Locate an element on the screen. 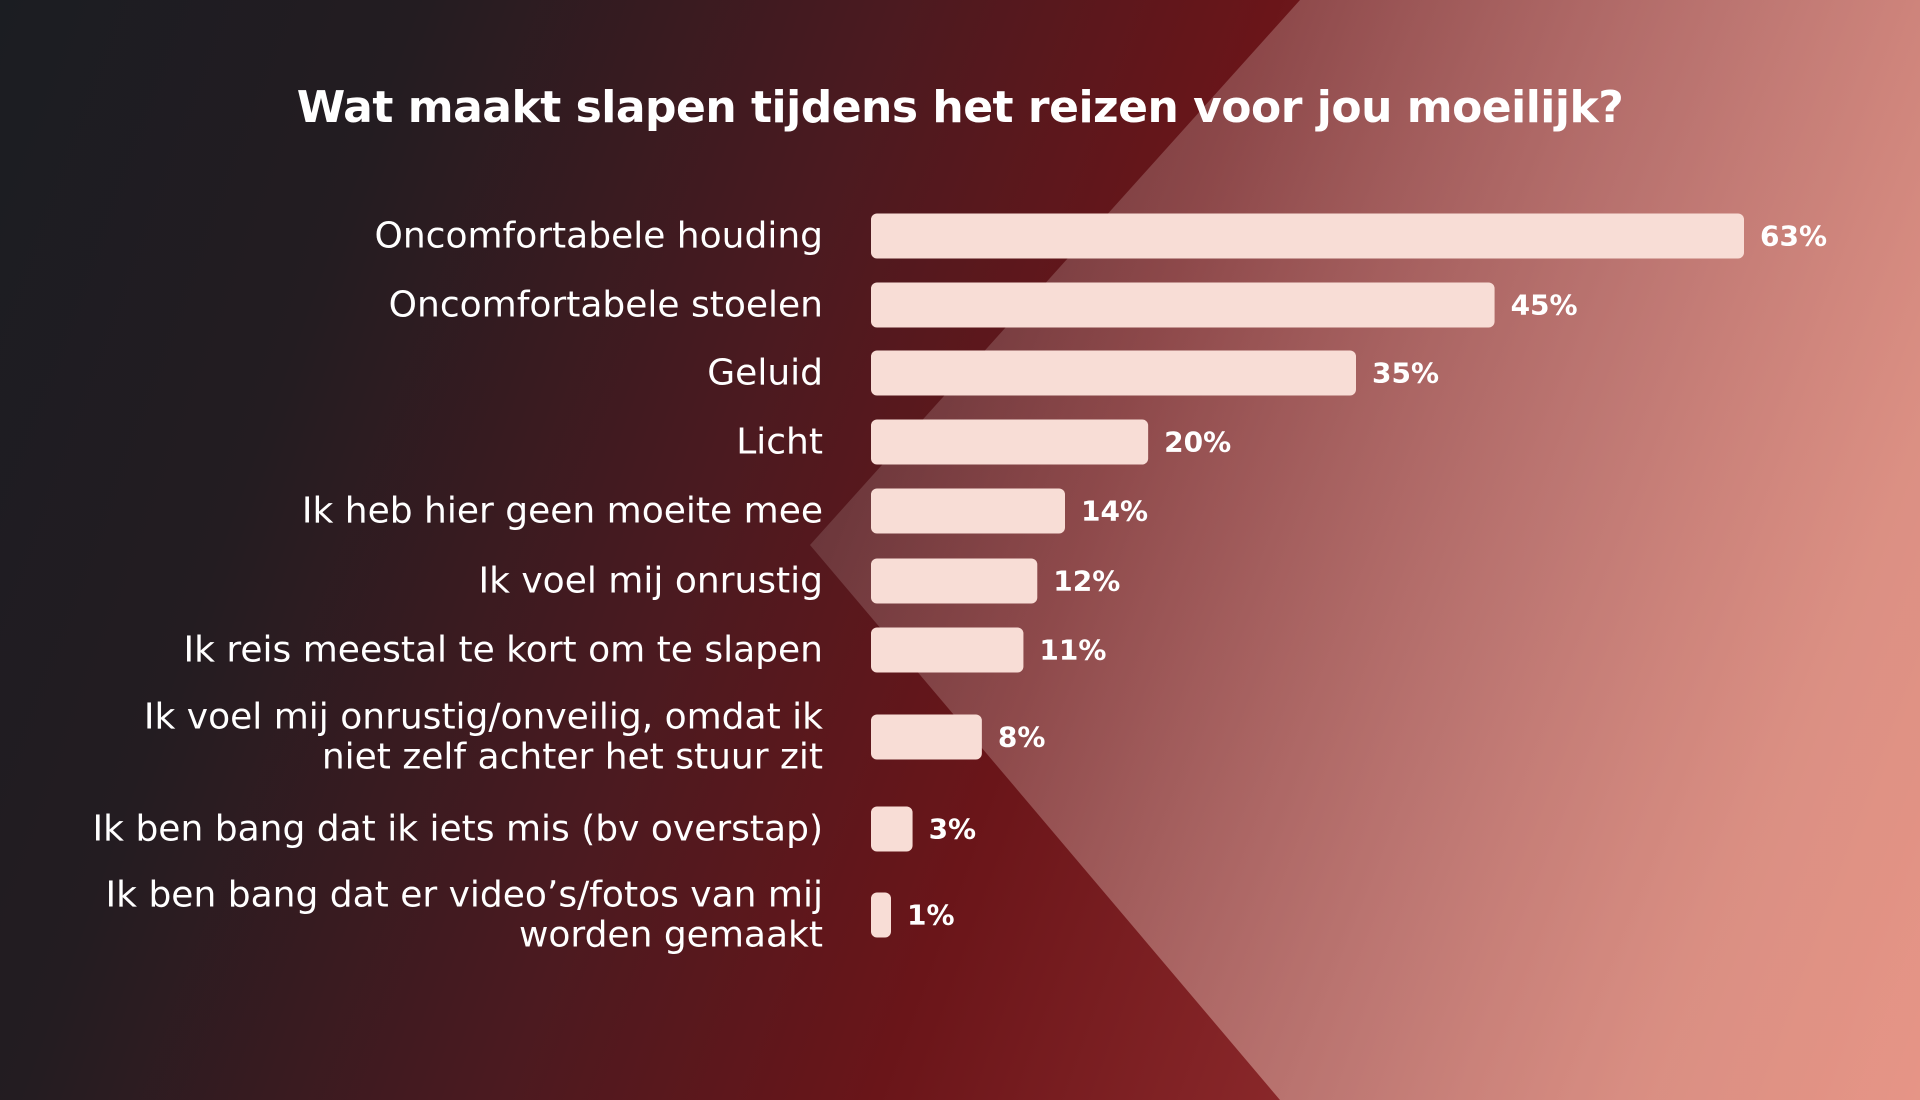 The width and height of the screenshot is (1920, 1100). category-label-line: worden gemaakt is located at coordinates (671, 935).